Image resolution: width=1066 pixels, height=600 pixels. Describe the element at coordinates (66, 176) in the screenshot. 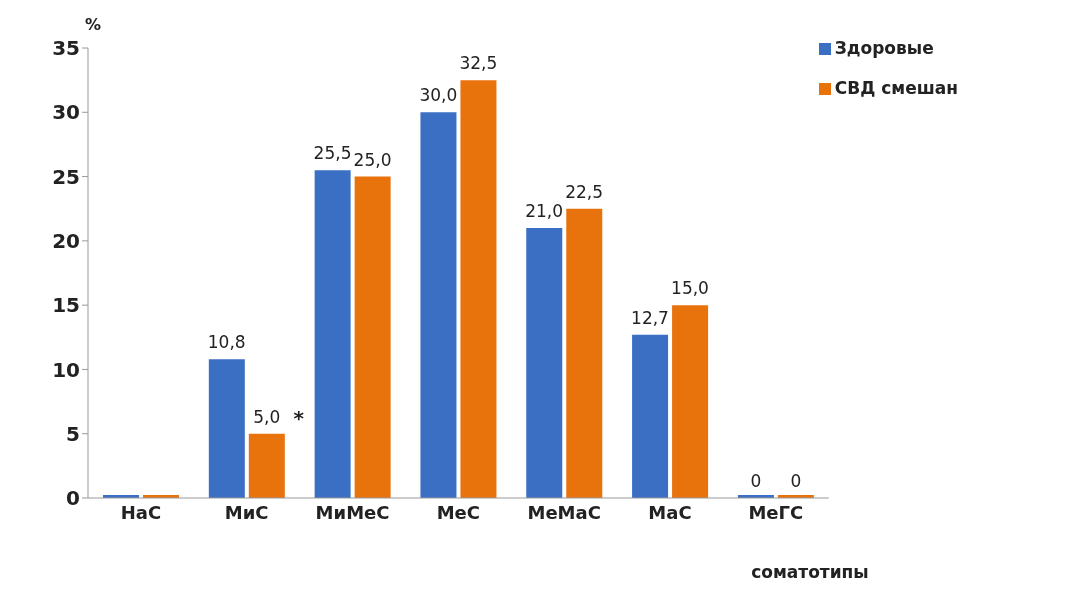

I see `y-tick-label: 25` at that location.